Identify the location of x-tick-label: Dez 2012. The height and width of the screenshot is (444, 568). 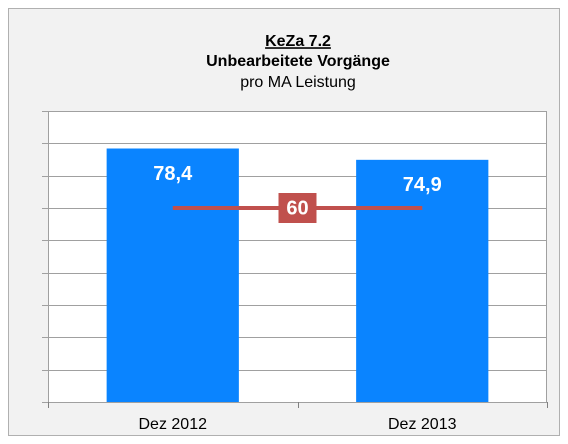
(173, 424).